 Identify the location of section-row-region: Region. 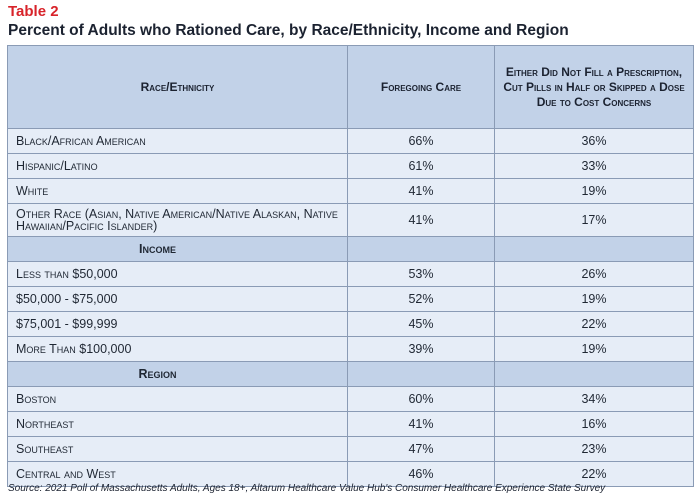
(350, 374).